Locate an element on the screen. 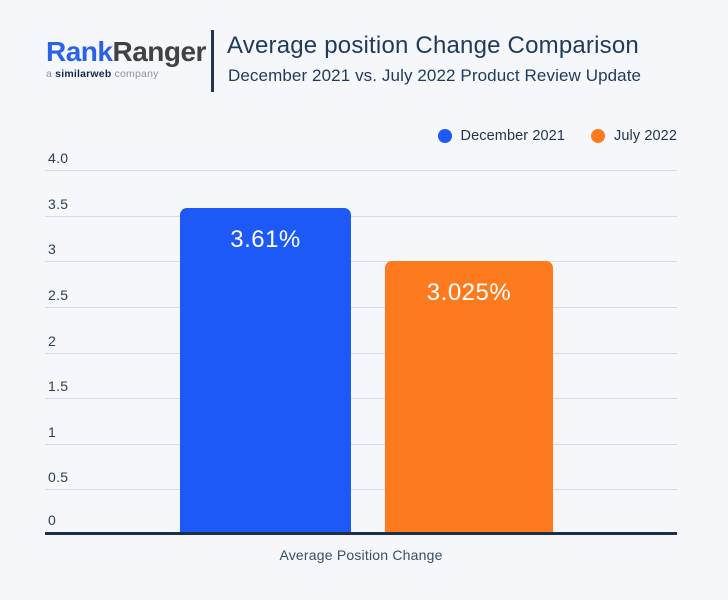 This screenshot has width=728, height=600. y-tick-label: 0 is located at coordinates (52, 520).